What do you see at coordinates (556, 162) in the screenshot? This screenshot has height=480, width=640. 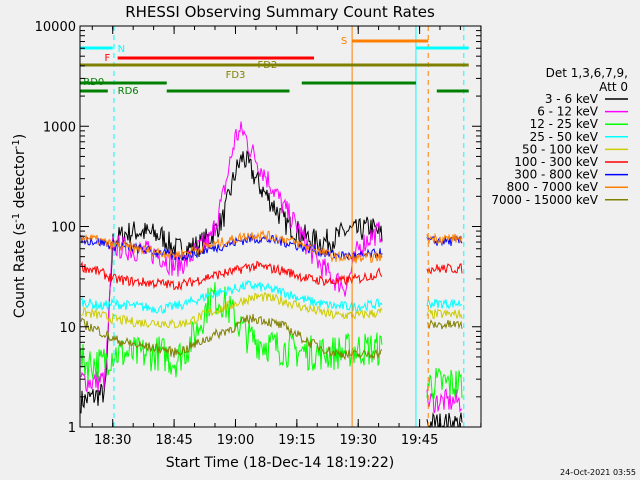 I see `legend-label-6: 100 - 300 keV` at bounding box center [556, 162].